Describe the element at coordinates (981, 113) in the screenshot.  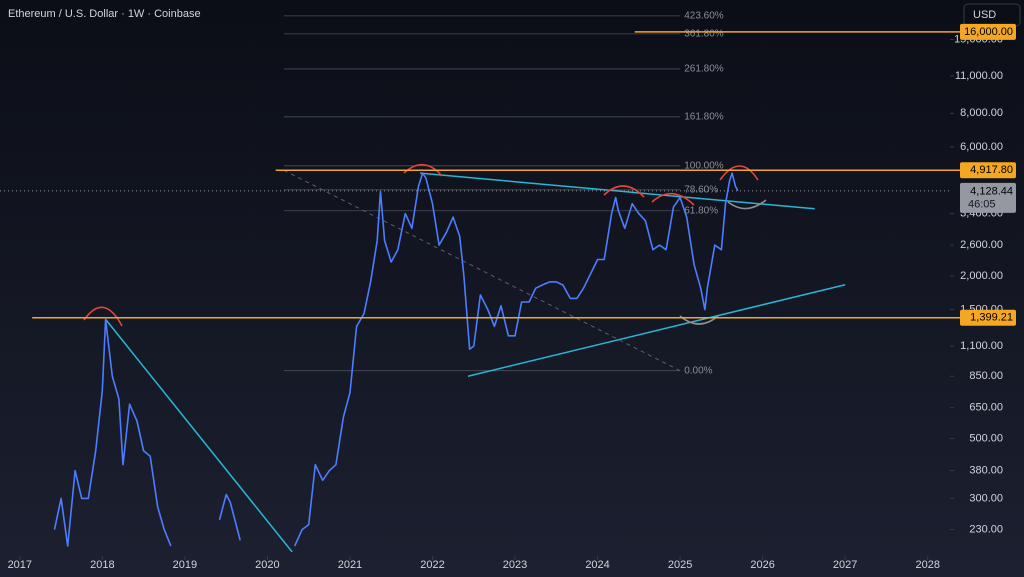
I see `y-tick-label: 8,000.00` at that location.